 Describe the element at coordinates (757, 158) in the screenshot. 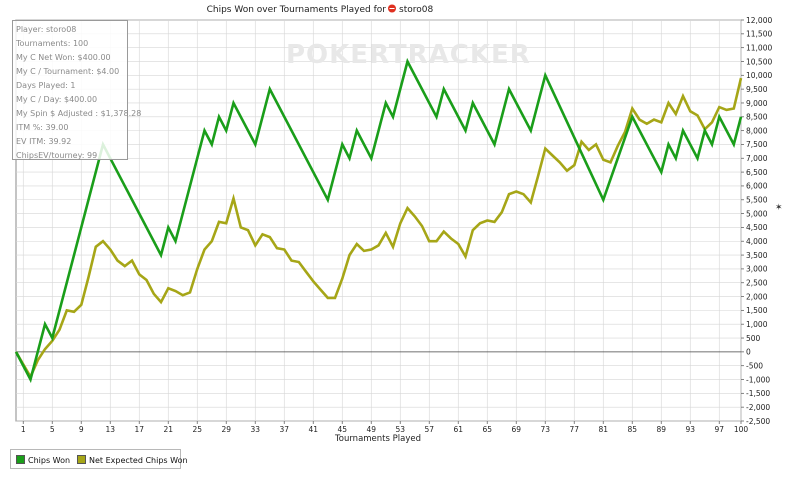

I see `y-tick-label: 7,000` at that location.